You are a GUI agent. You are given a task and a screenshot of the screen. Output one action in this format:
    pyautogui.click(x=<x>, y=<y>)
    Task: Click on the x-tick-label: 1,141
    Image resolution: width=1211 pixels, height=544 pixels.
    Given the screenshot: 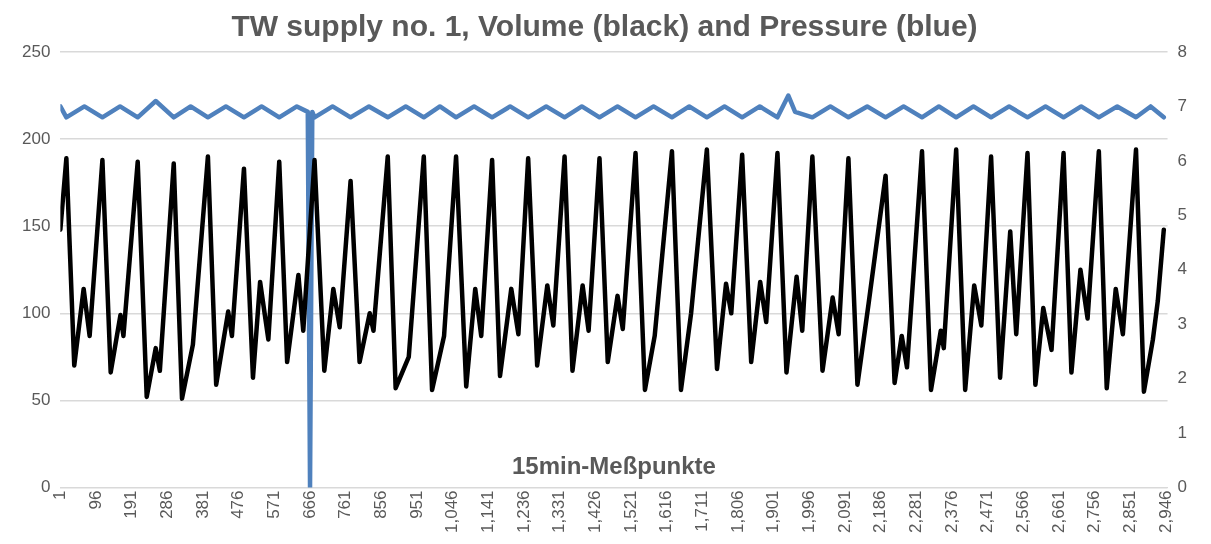 What is the action you would take?
    pyautogui.click(x=488, y=512)
    